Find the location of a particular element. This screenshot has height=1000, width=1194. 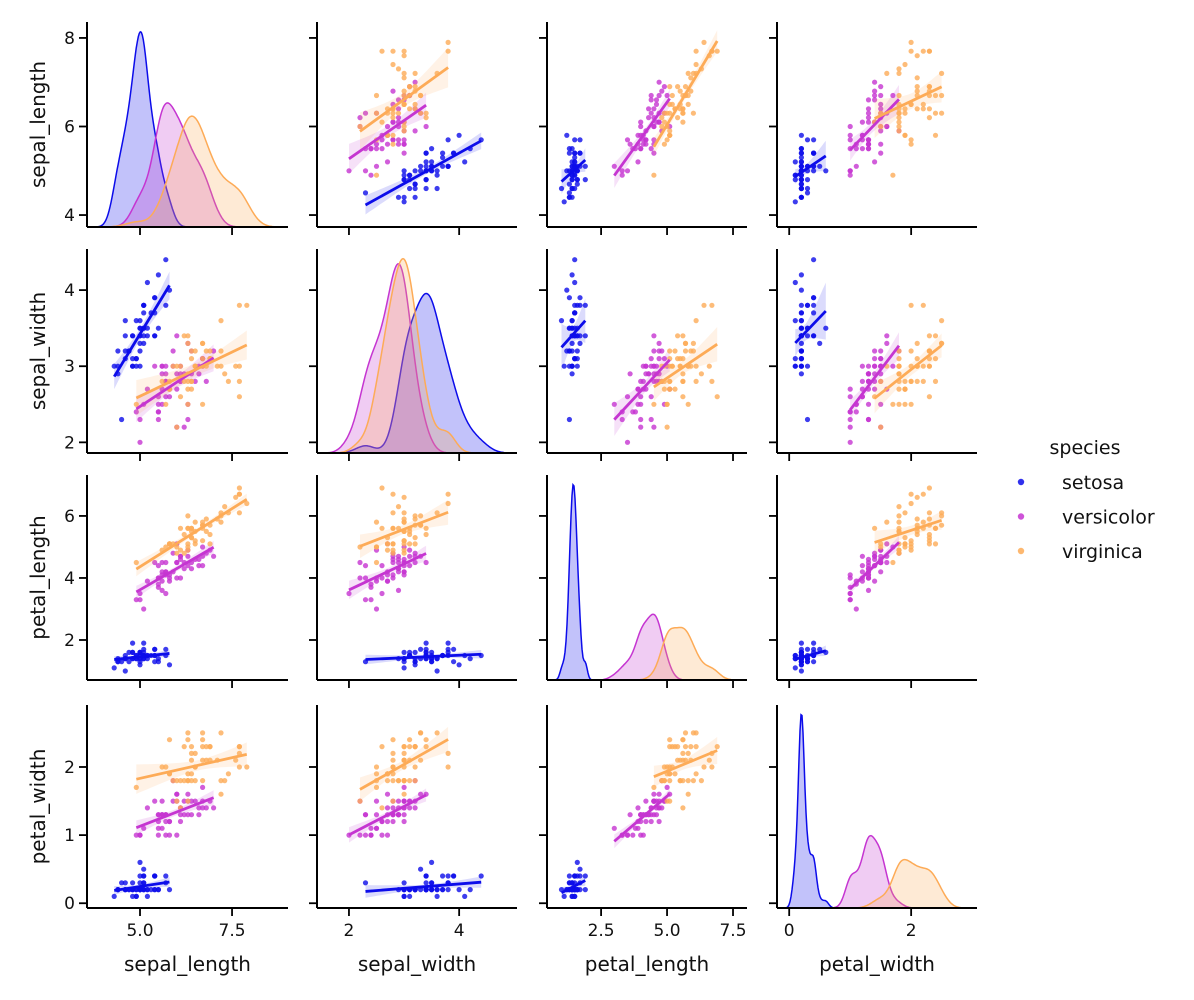

y-tick-label: 4 is located at coordinates (69, 579).